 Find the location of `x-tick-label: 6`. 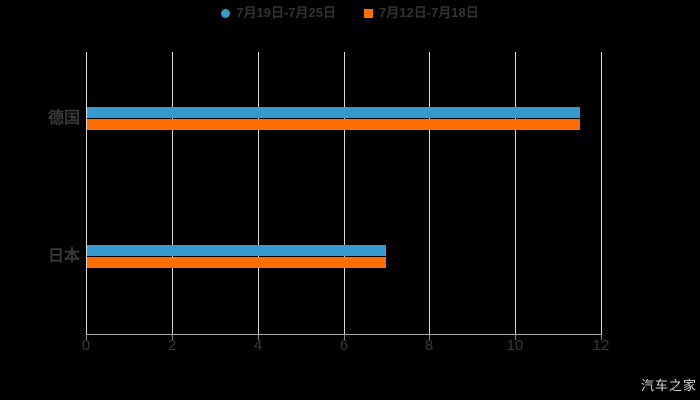

x-tick-label: 6 is located at coordinates (344, 345).